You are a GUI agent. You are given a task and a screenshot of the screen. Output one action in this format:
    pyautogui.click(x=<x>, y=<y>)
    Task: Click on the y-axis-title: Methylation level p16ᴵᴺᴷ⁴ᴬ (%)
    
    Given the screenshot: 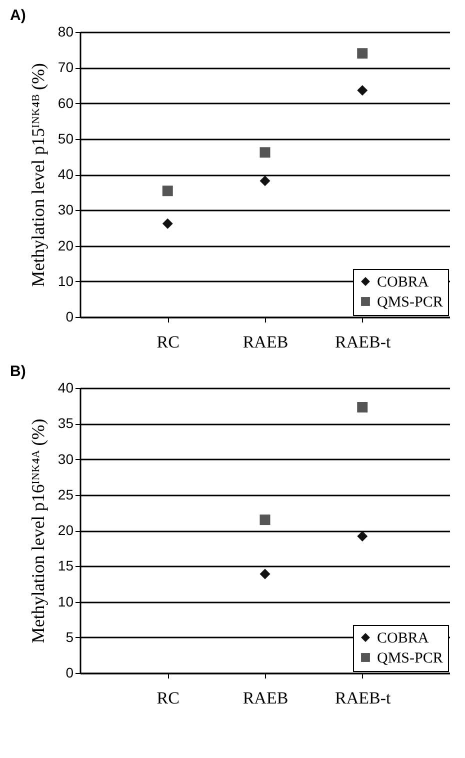 What is the action you would take?
    pyautogui.click(x=38, y=531)
    